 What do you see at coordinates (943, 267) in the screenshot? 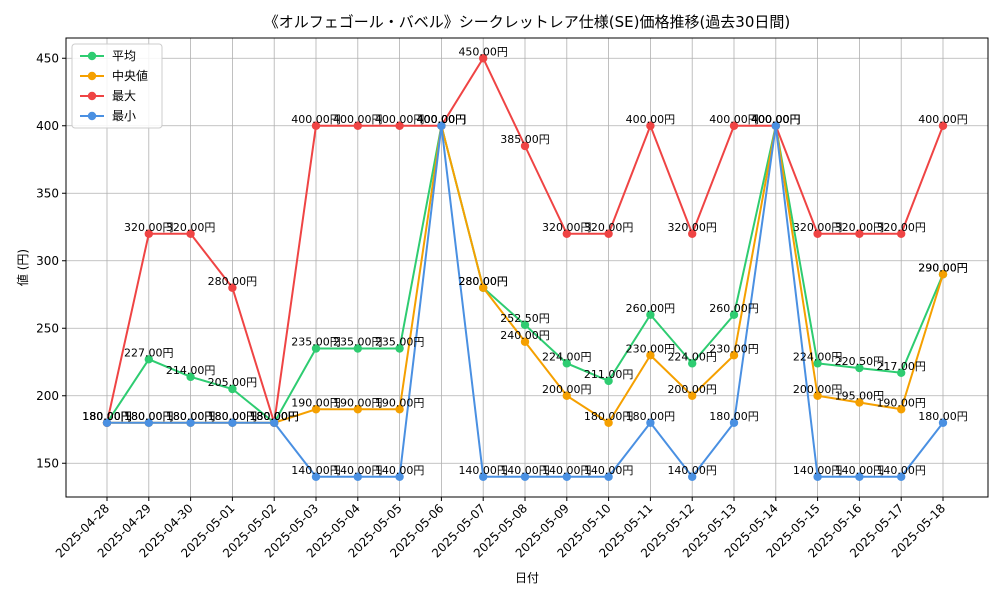
I see `data-label: 290.00円` at bounding box center [943, 267].